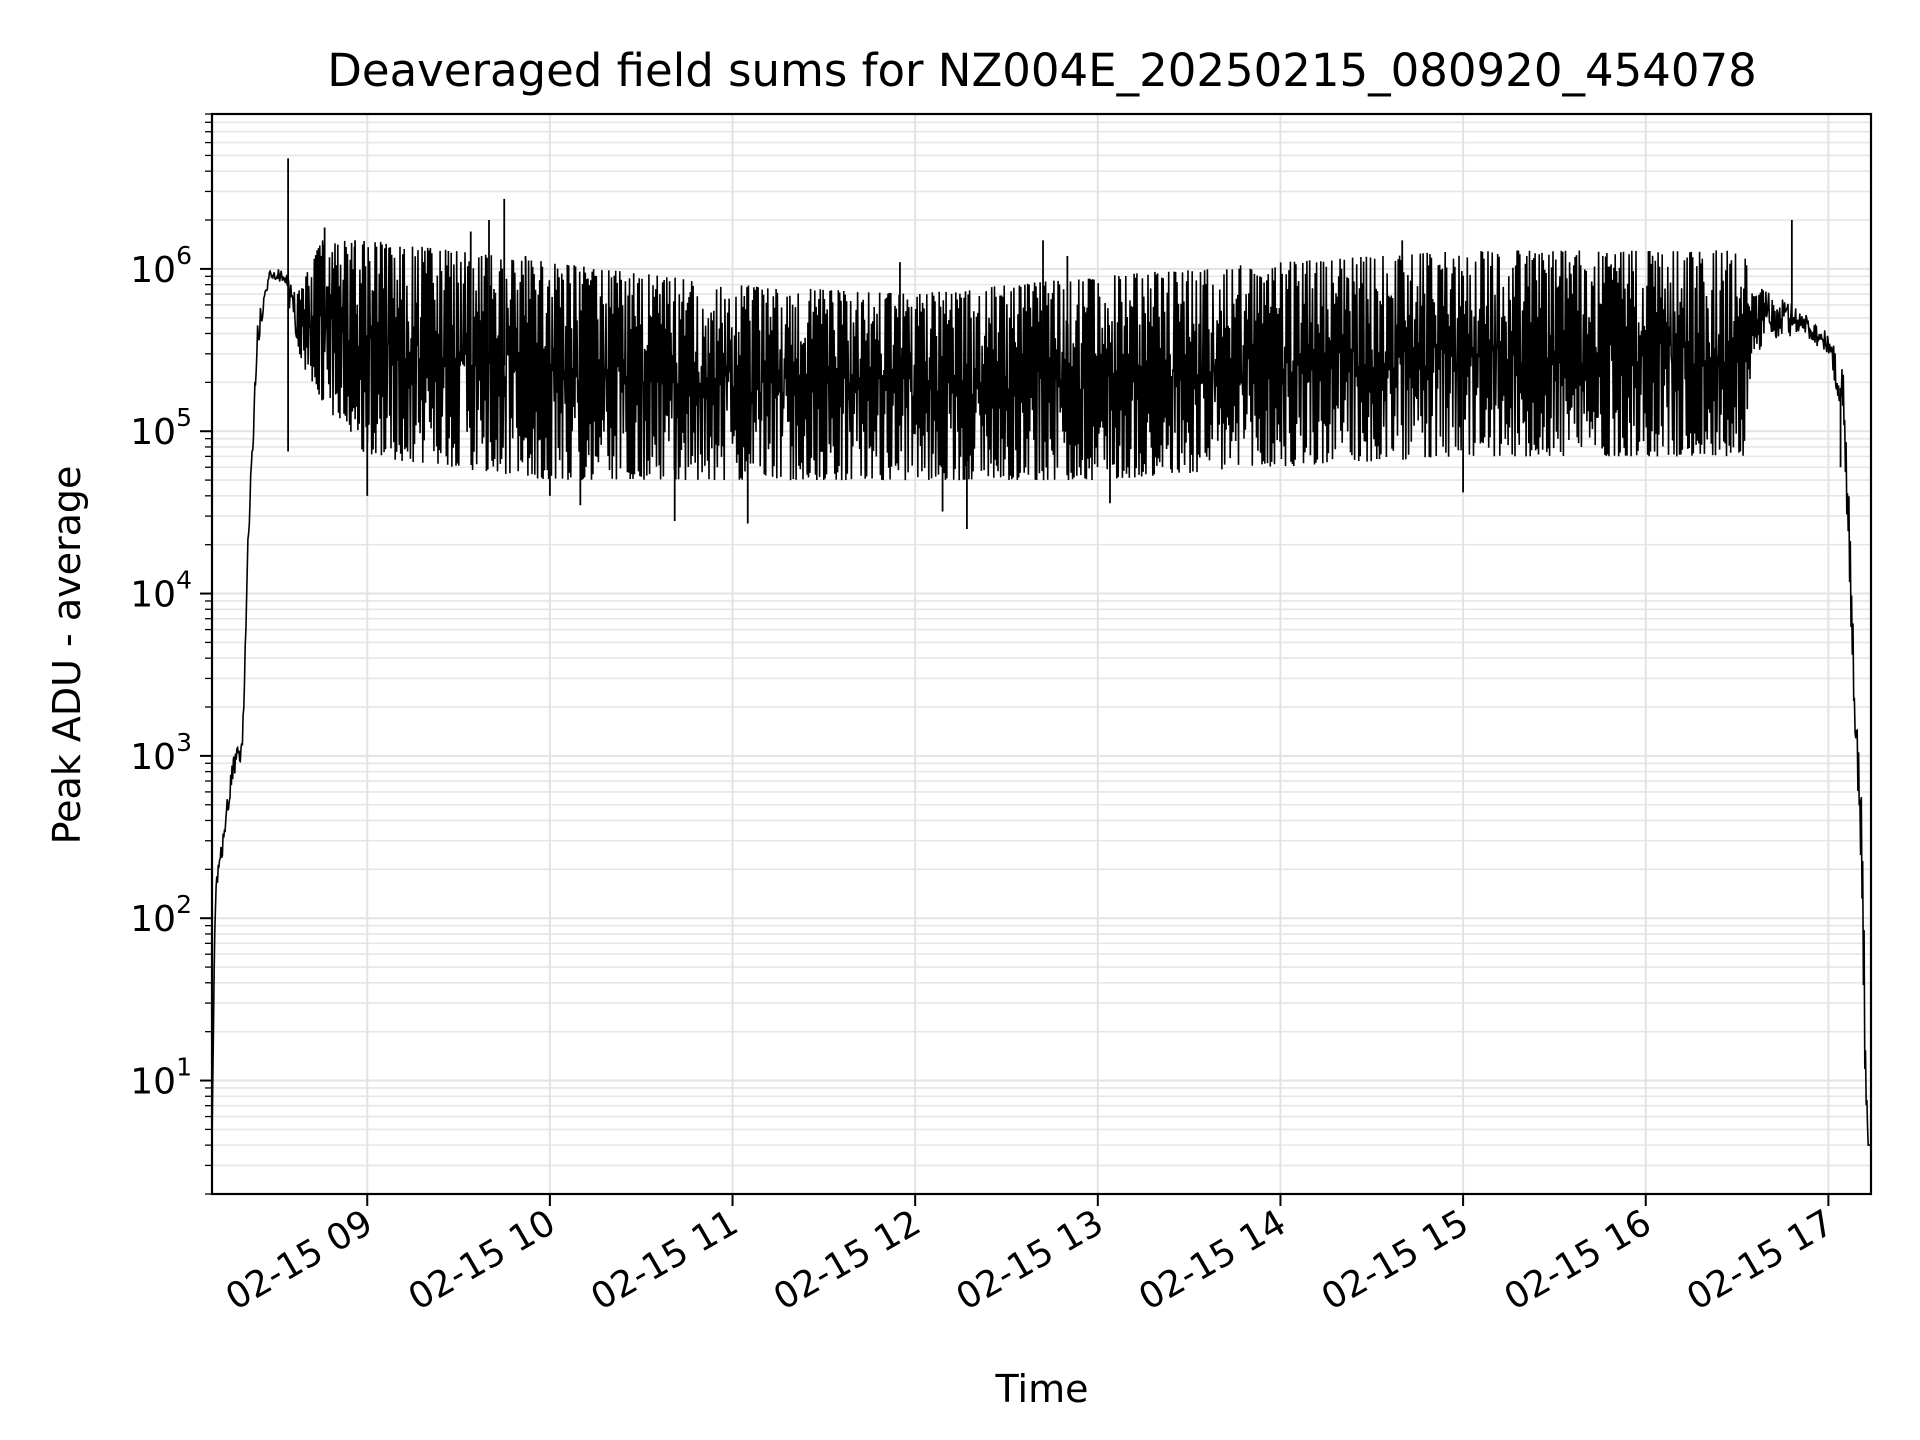  I want to click on y-tick-label: 10³, so click(161, 753).